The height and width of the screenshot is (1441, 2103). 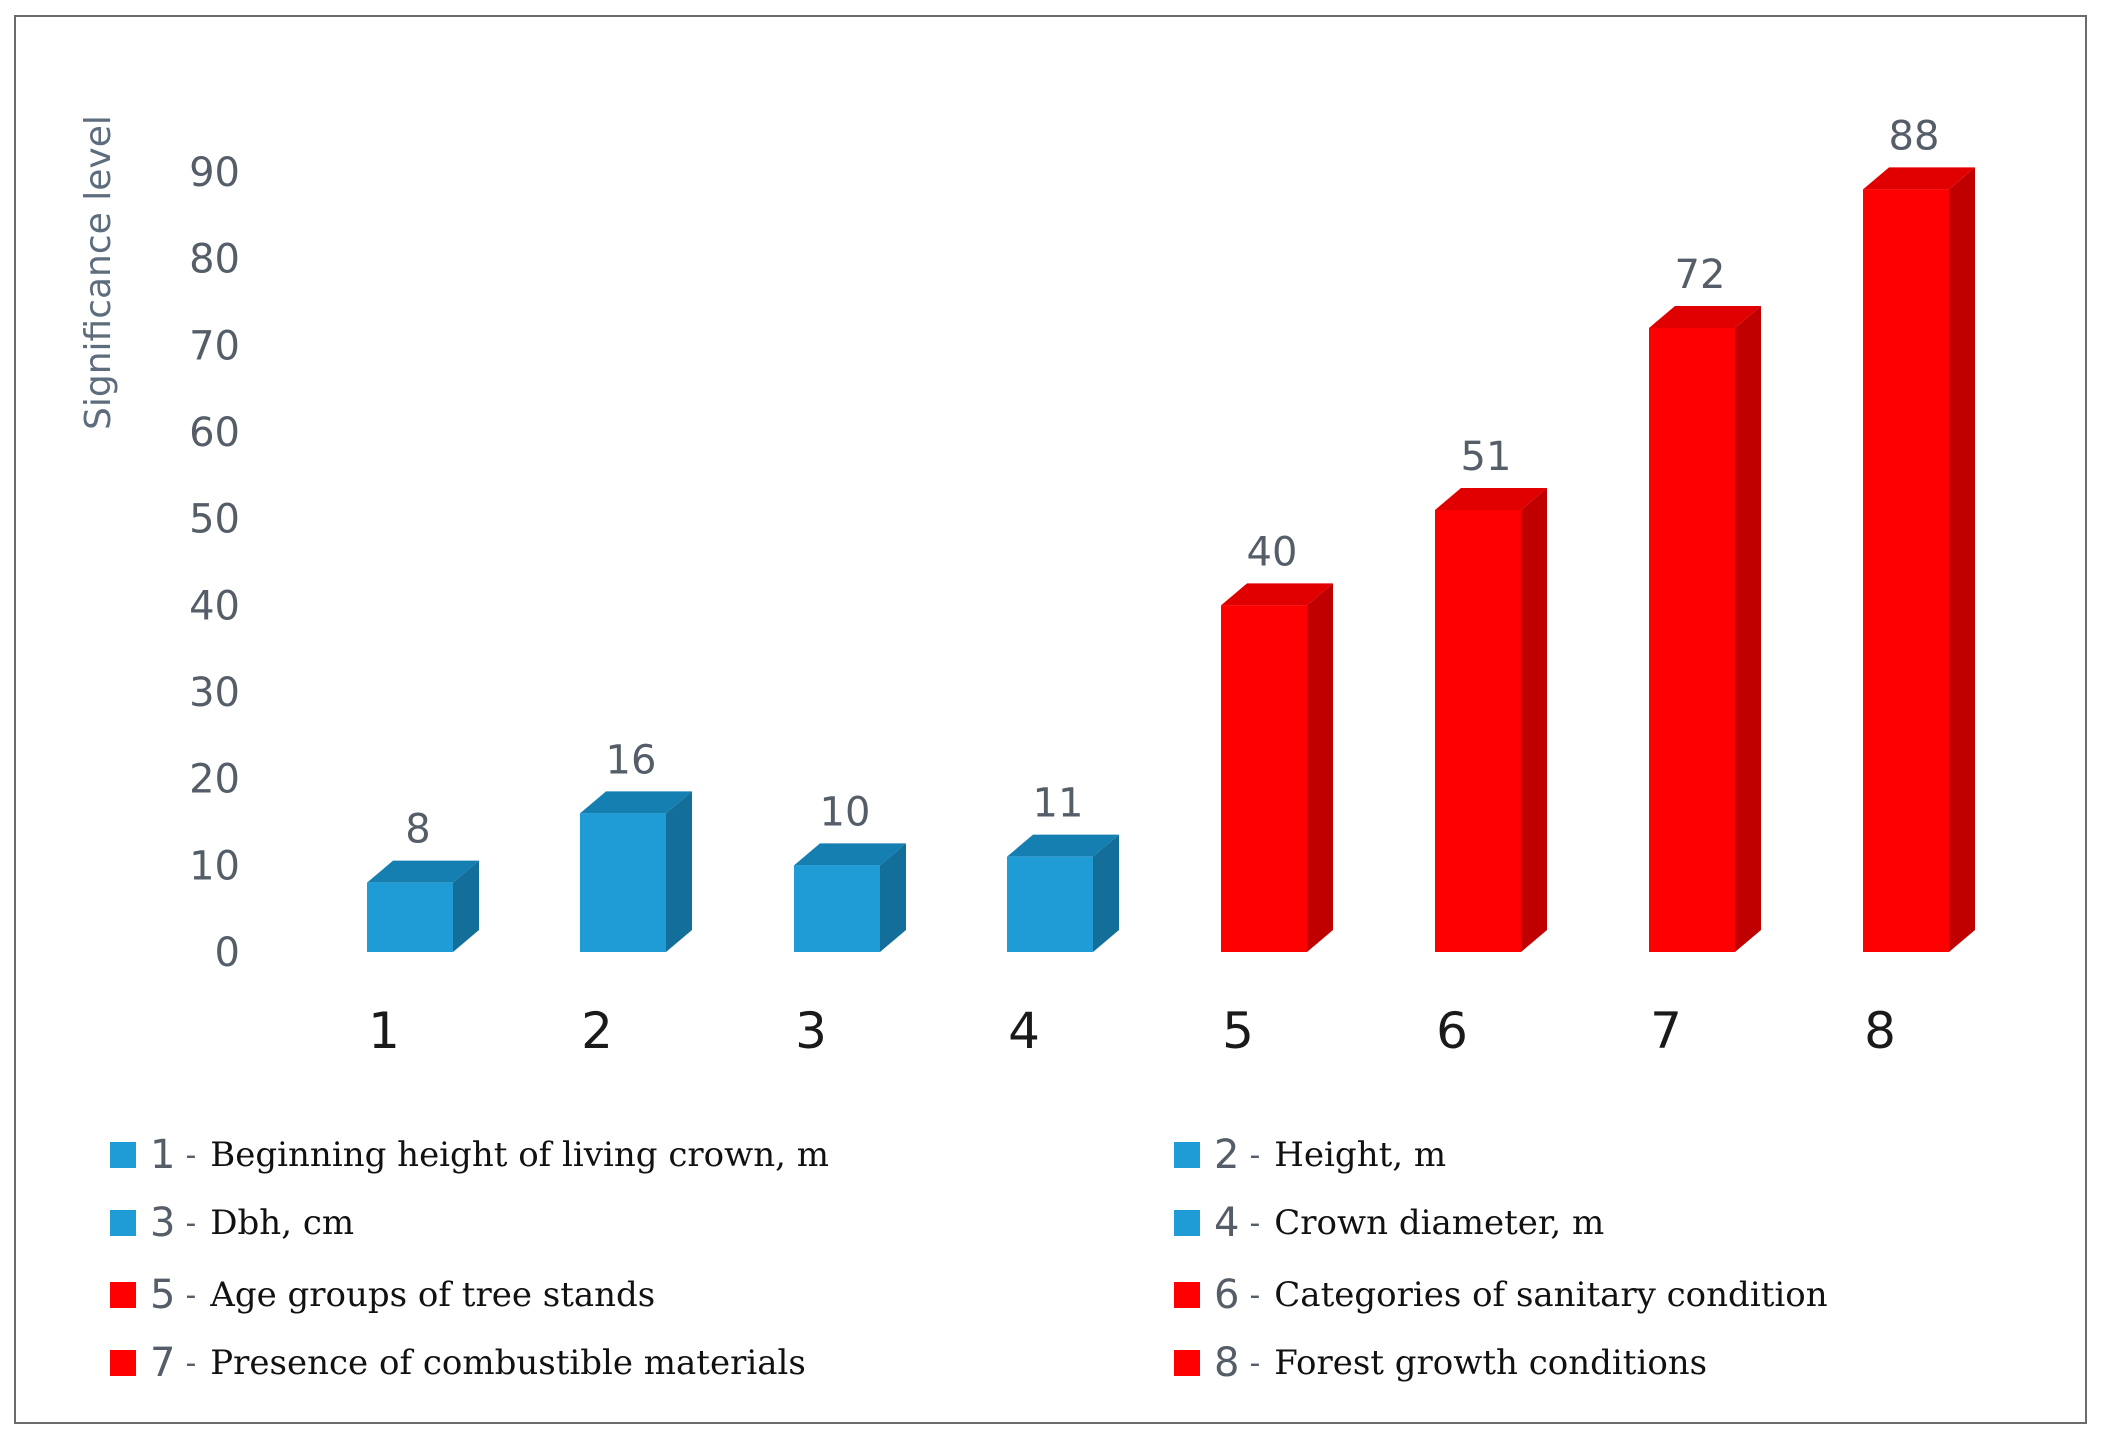 What do you see at coordinates (214, 563) in the screenshot?
I see `y-axis-ticks: 0 10 20 30 40 50 60 70 80 90` at bounding box center [214, 563].